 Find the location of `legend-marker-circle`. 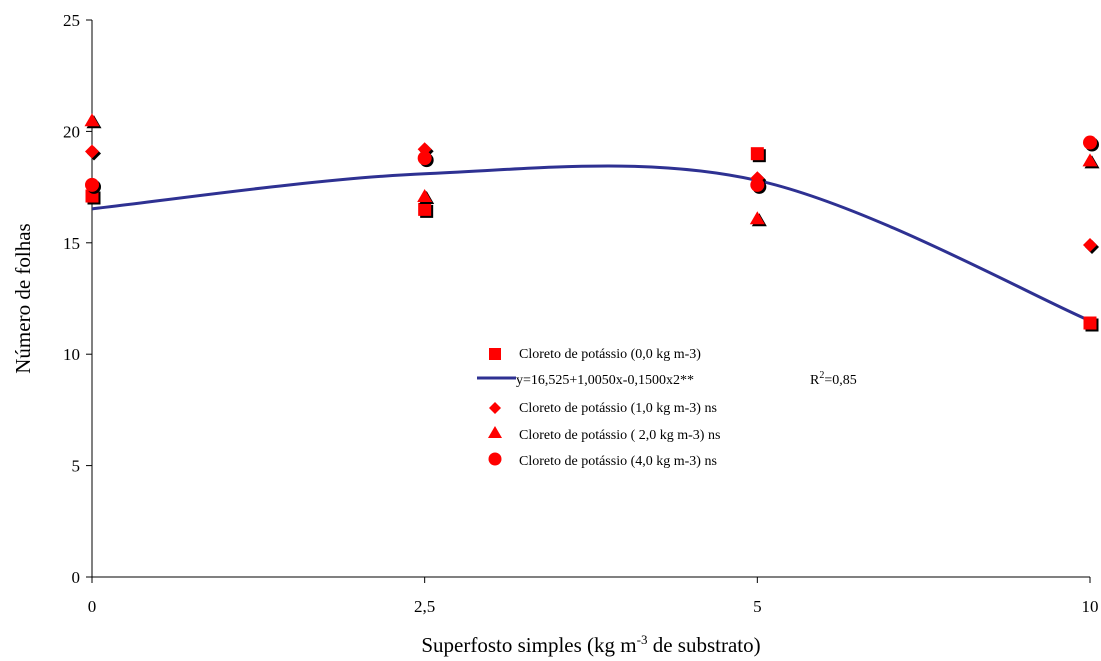

legend-marker-circle is located at coordinates (495, 459).